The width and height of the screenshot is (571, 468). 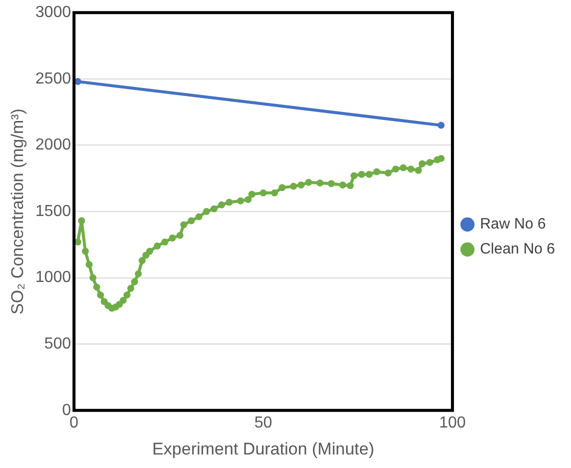 I want to click on x-tick-label: 100, so click(x=452, y=423).